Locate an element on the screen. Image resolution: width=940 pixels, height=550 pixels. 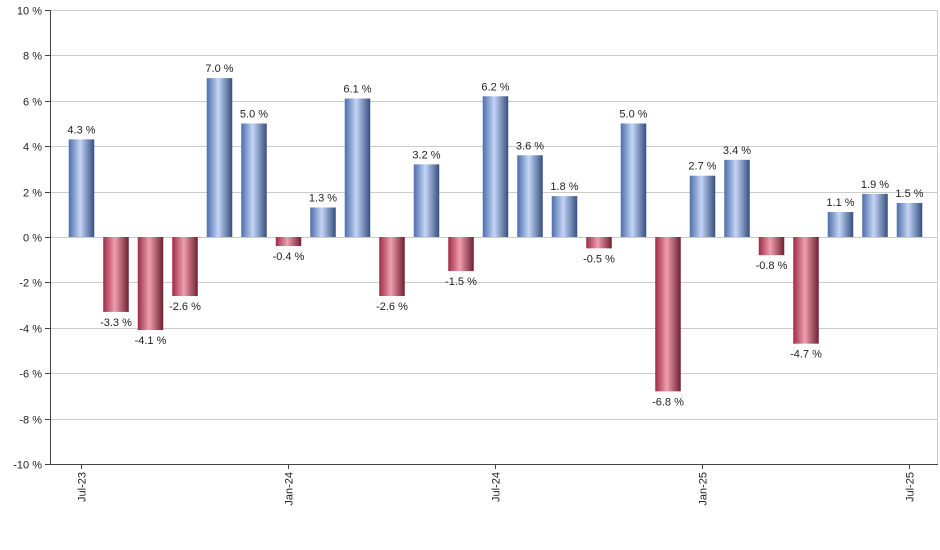
y-tick-label: 4 % is located at coordinates (32, 148).